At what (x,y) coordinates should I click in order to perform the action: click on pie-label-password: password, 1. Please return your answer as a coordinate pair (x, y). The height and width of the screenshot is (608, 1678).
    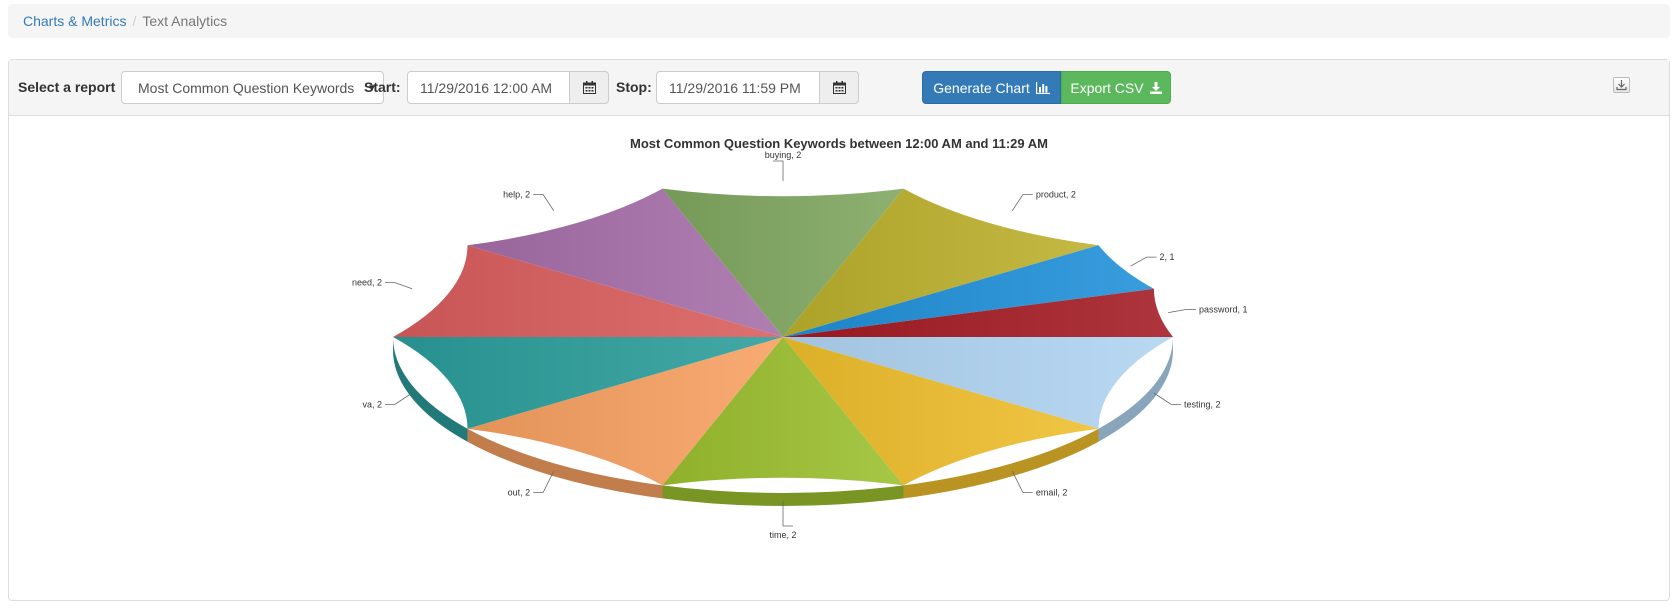
    Looking at the image, I should click on (1223, 309).